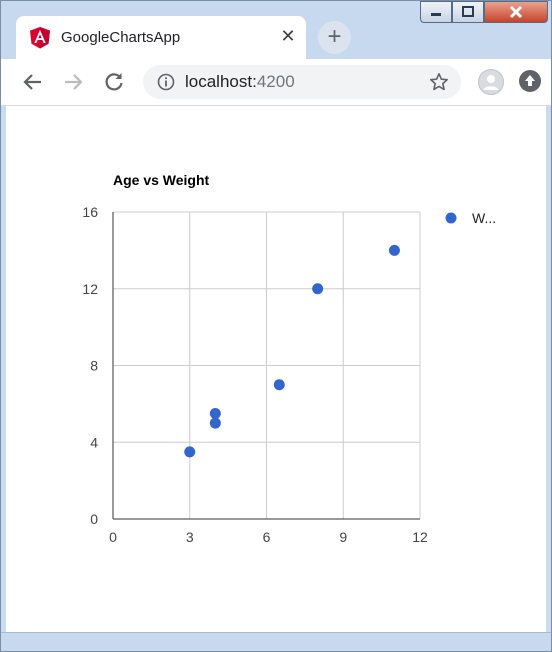  Describe the element at coordinates (276, 641) in the screenshot. I see `window-bottom-edge` at that location.